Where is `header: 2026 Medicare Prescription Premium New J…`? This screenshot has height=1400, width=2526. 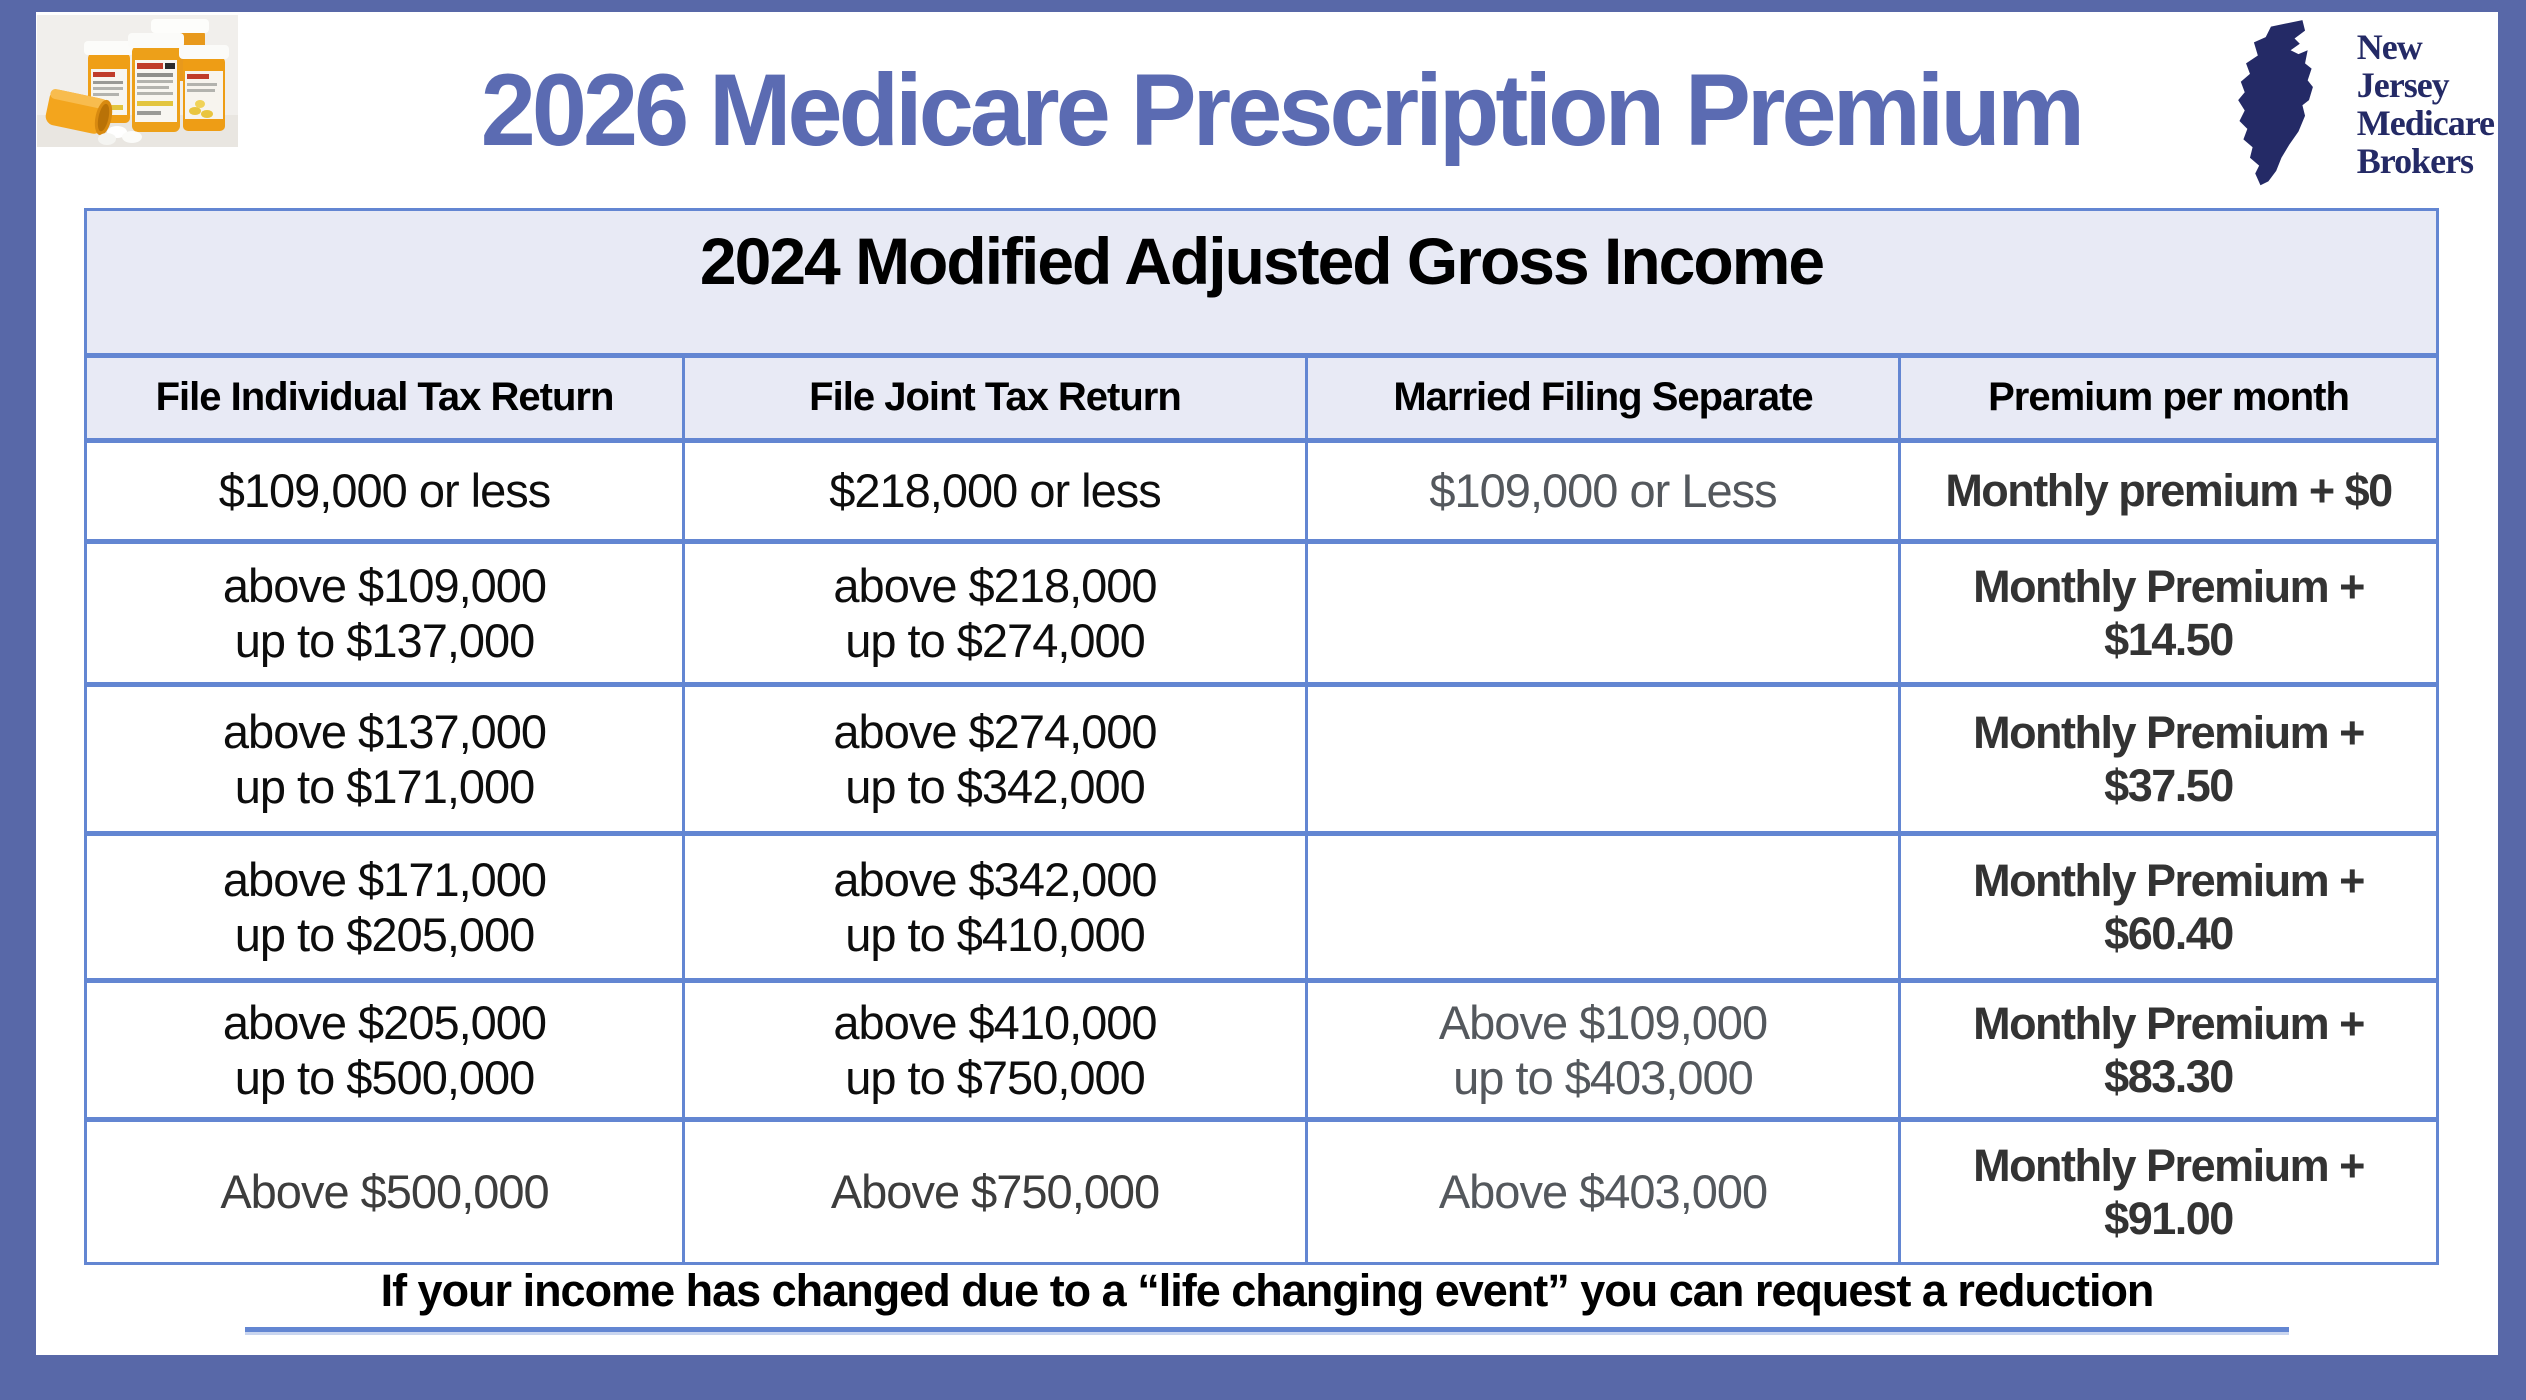 header: 2026 Medicare Prescription Premium New J… is located at coordinates (1267, 110).